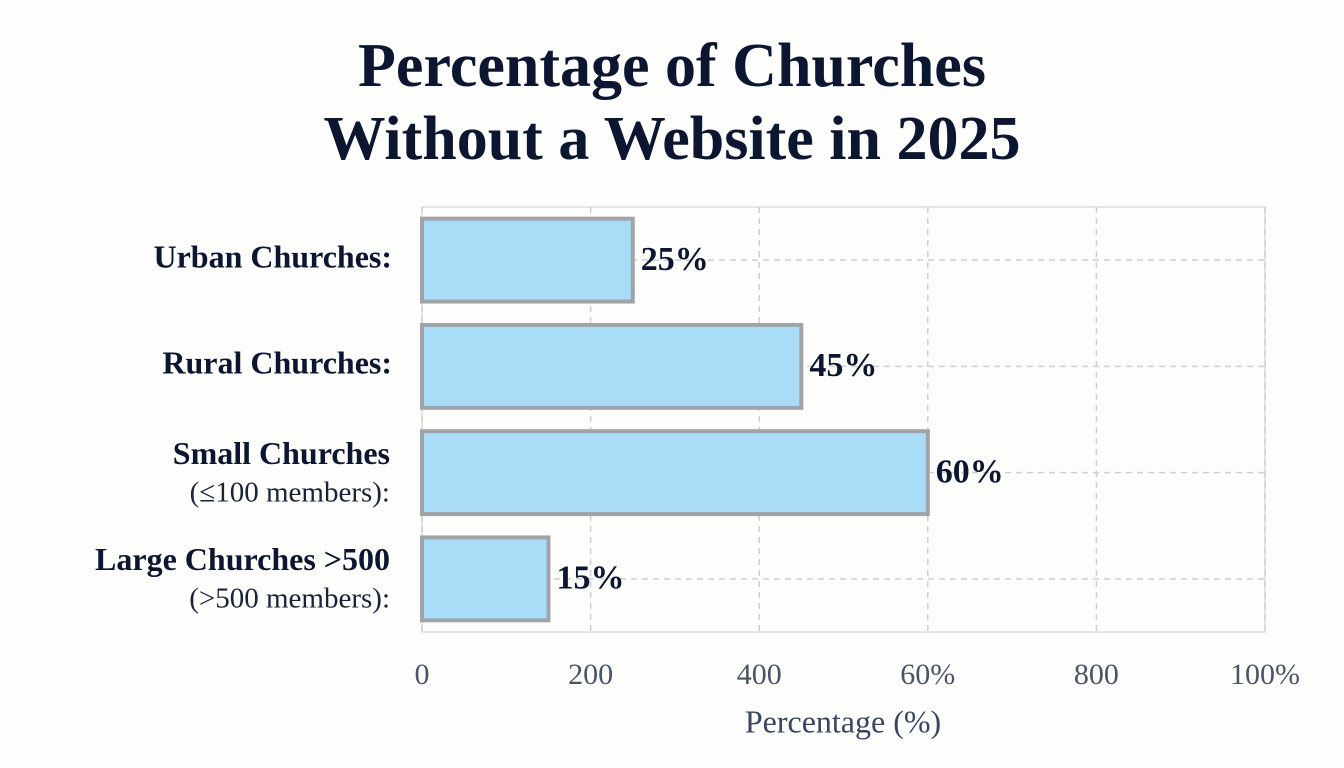 The height and width of the screenshot is (768, 1344). Describe the element at coordinates (272, 256) in the screenshot. I see `y-tick-label: Urban Churches:` at that location.